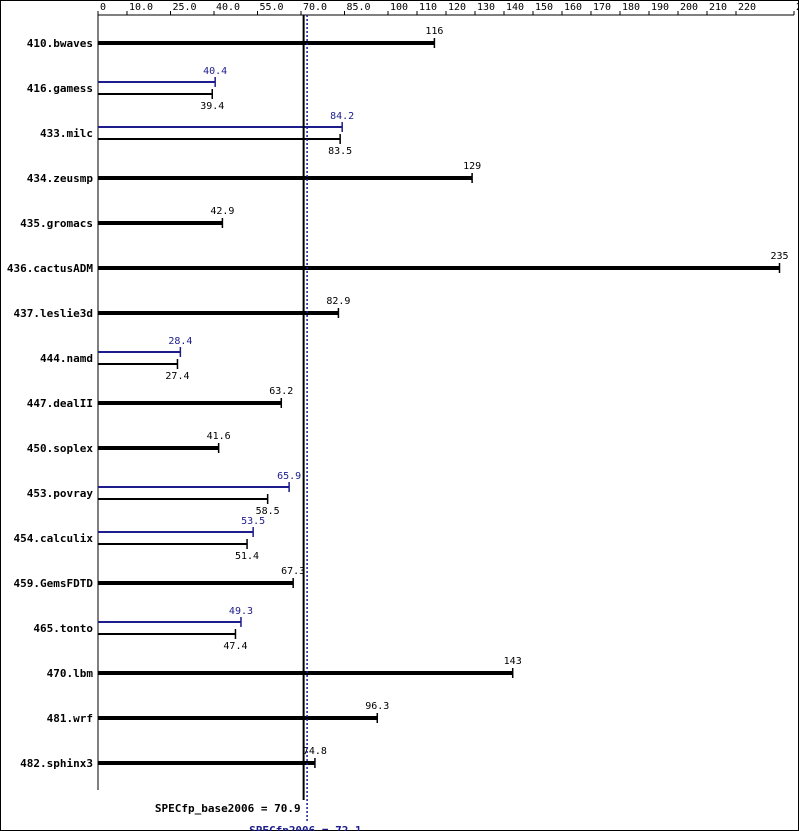 Image resolution: width=799 pixels, height=831 pixels. What do you see at coordinates (289, 476) in the screenshot?
I see `peak-value-label: 65.9` at bounding box center [289, 476].